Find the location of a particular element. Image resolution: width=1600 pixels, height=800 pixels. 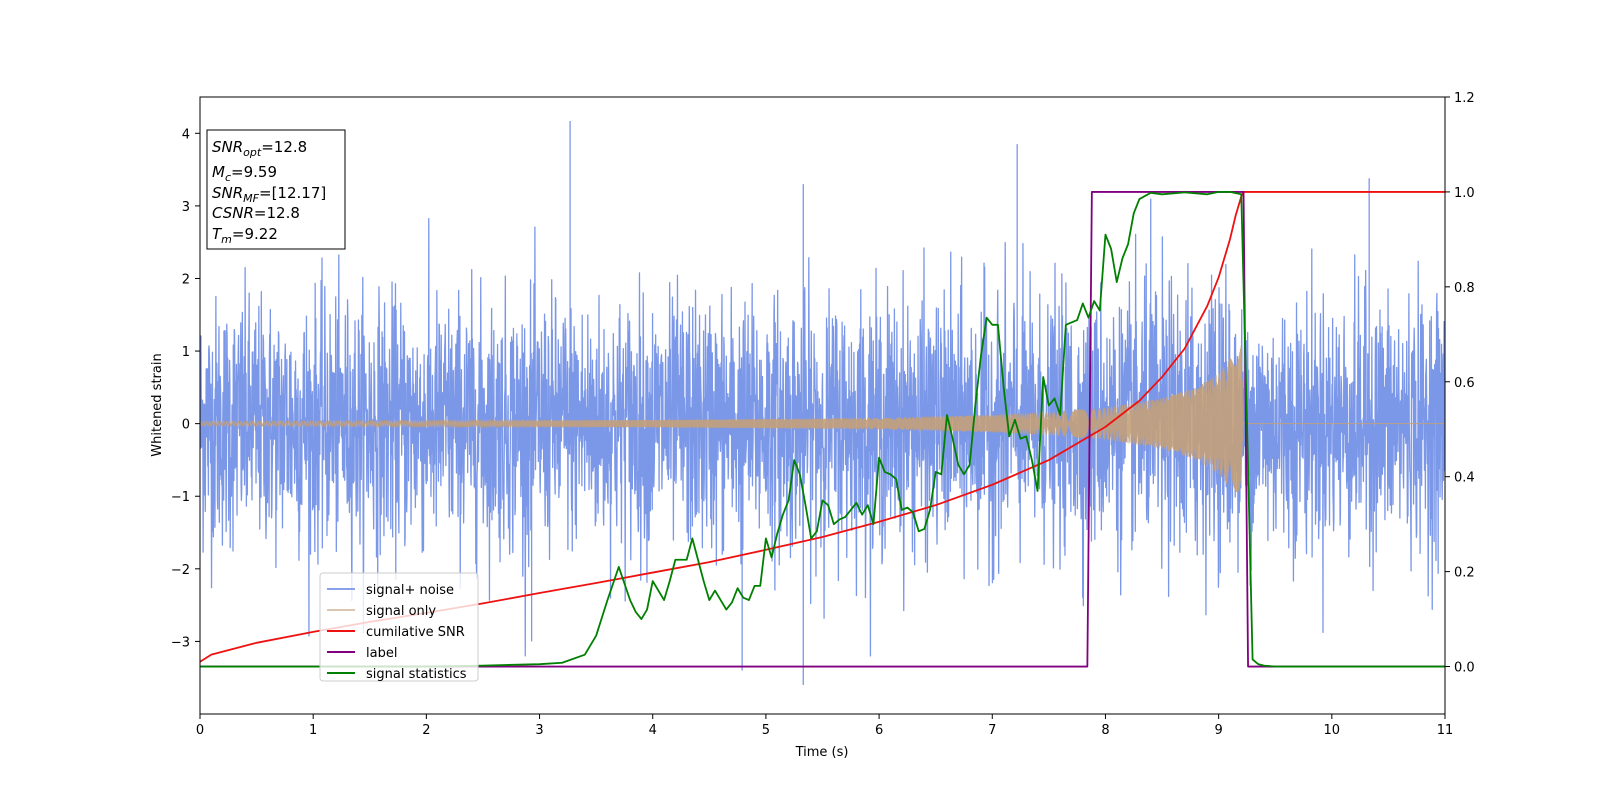

annotation-subscript: m is located at coordinates (226, 239).